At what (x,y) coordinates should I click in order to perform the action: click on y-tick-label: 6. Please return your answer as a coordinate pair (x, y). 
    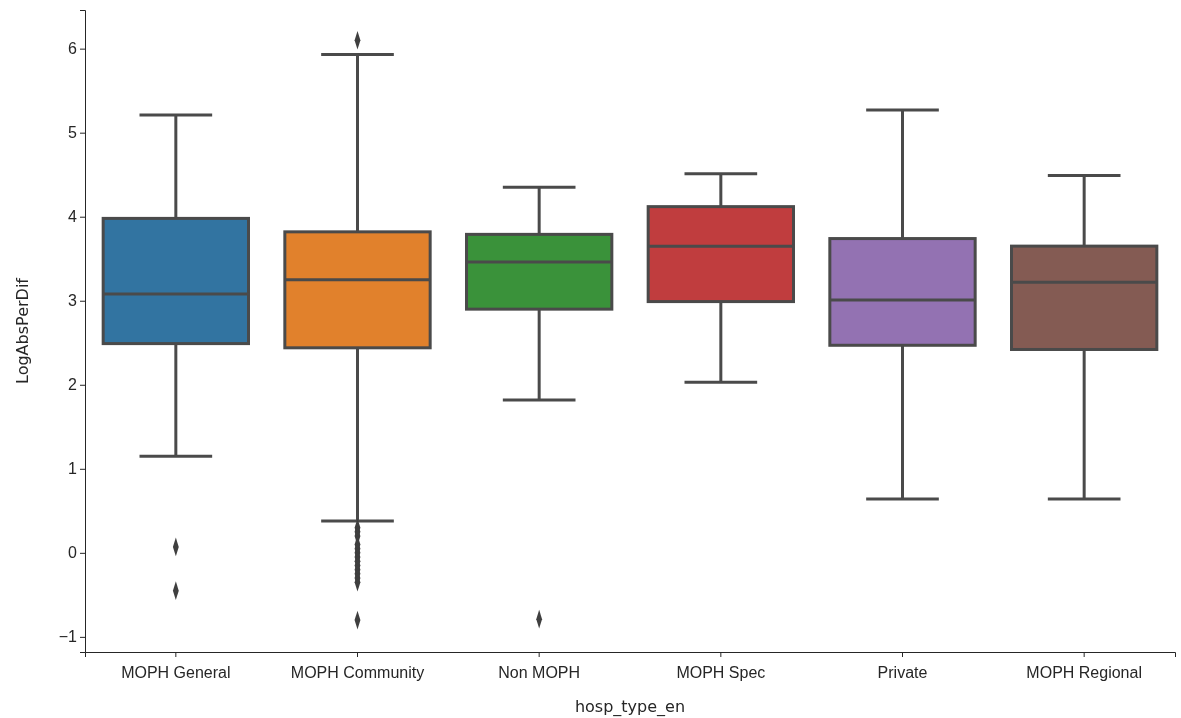
    Looking at the image, I should click on (73, 49).